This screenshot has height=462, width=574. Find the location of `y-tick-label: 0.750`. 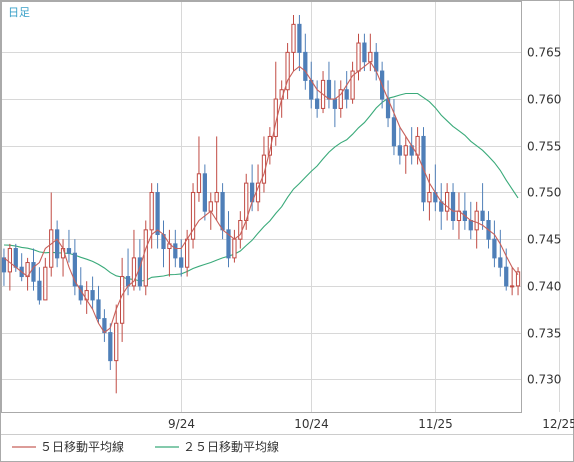

y-tick-label: 0.750 is located at coordinates (544, 193).